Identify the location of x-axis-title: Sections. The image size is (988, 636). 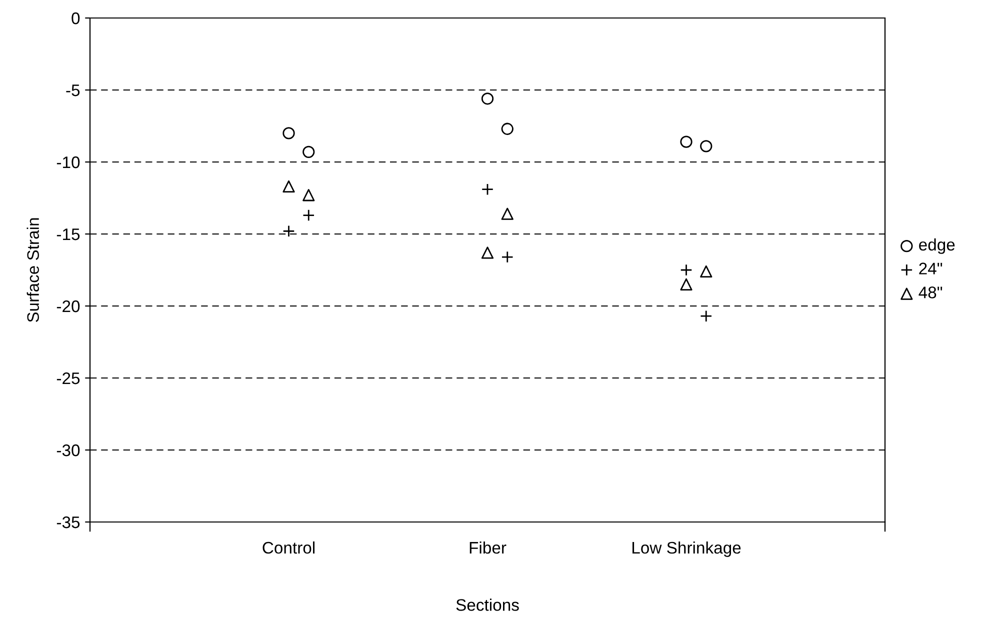
(487, 604).